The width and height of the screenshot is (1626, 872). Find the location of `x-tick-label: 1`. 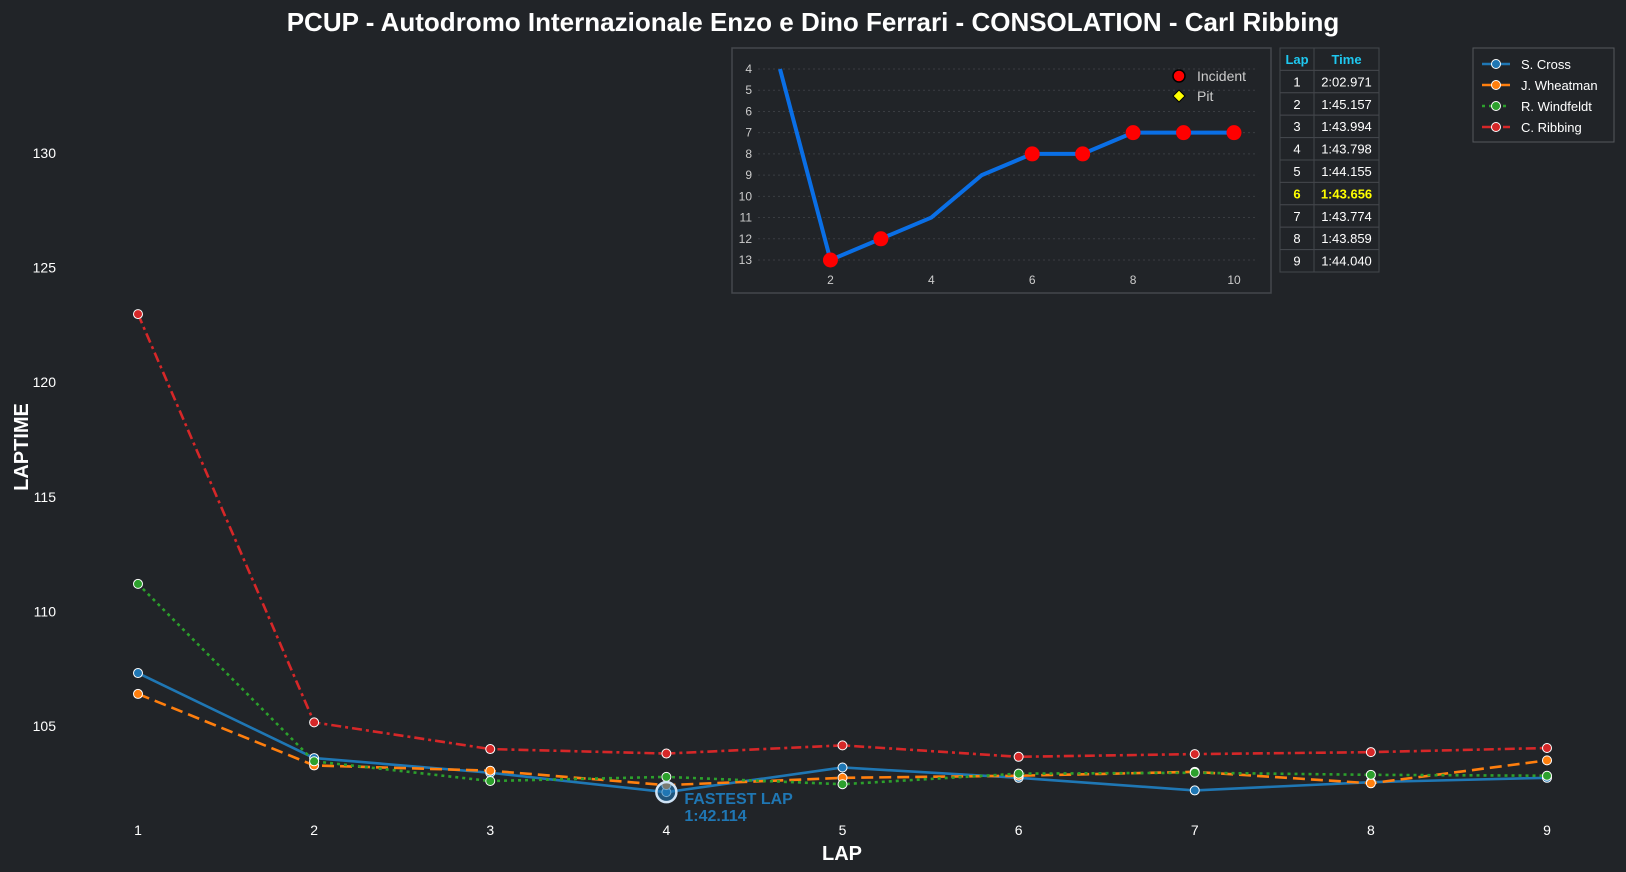

x-tick-label: 1 is located at coordinates (138, 830).